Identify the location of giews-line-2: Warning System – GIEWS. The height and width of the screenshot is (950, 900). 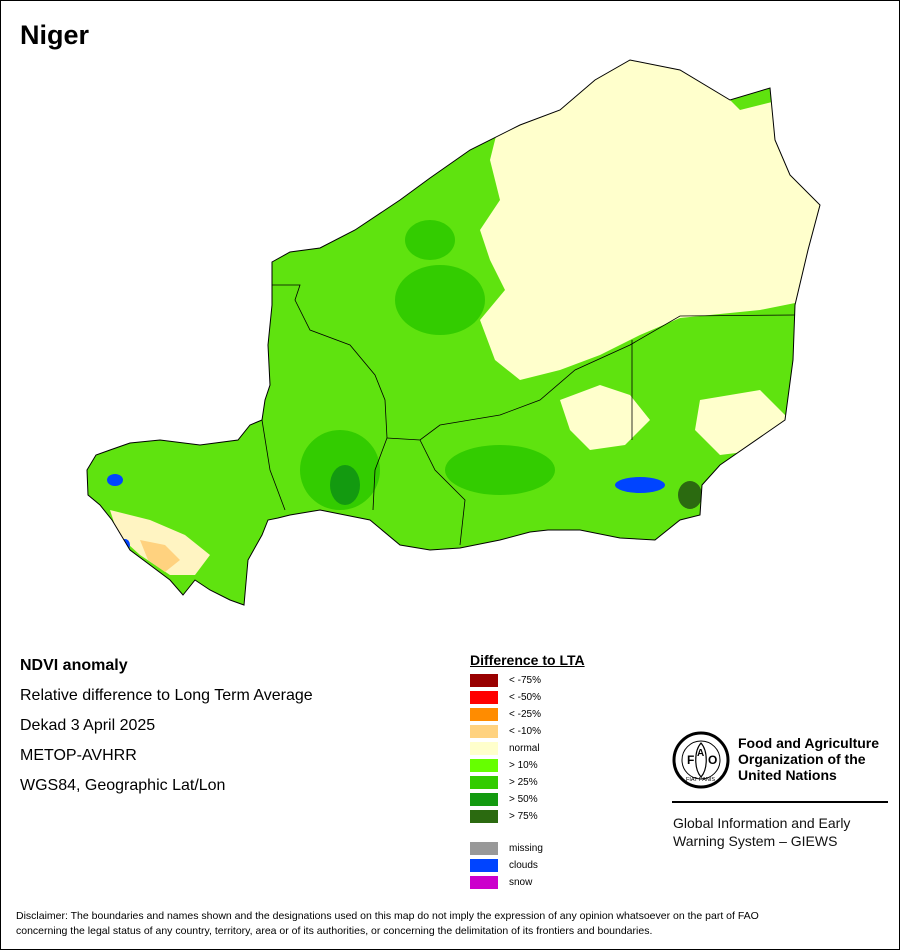
(755, 841).